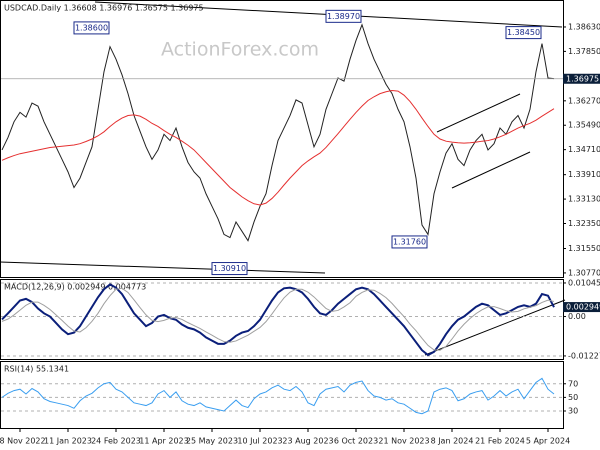 The width and height of the screenshot is (600, 450). What do you see at coordinates (584, 100) in the screenshot?
I see `y-tick-label: 1.36270` at bounding box center [584, 100].